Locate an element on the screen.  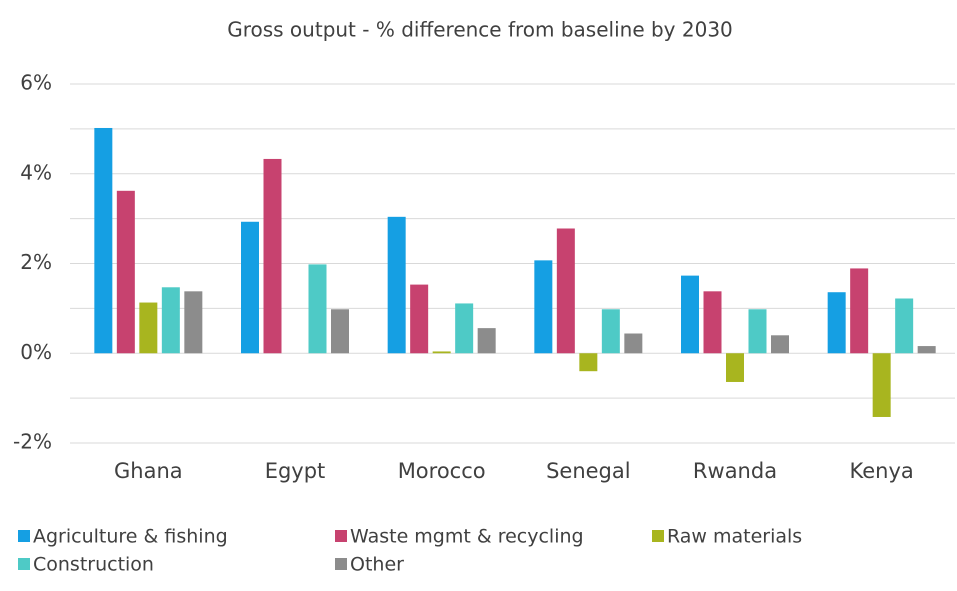
y-tick-label: -2% is located at coordinates (32, 442).